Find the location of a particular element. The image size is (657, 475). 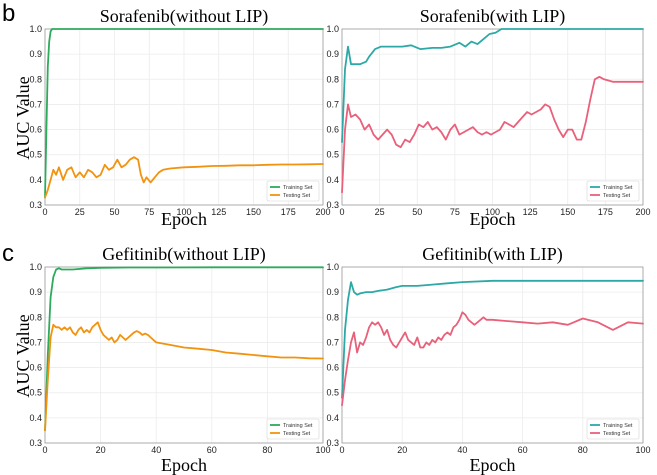

x-tick-label: 175 is located at coordinates (288, 212).